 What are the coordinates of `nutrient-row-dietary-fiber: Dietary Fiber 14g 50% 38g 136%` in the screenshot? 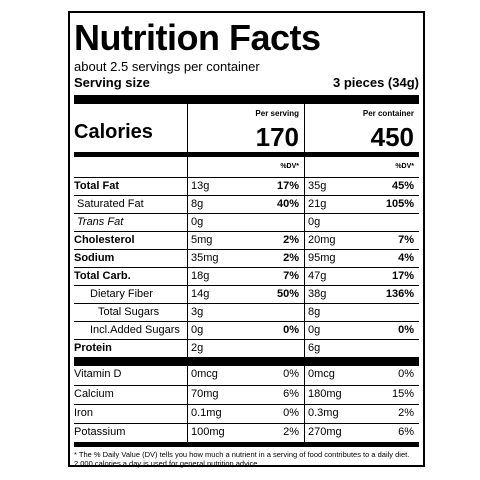 It's located at (246, 294).